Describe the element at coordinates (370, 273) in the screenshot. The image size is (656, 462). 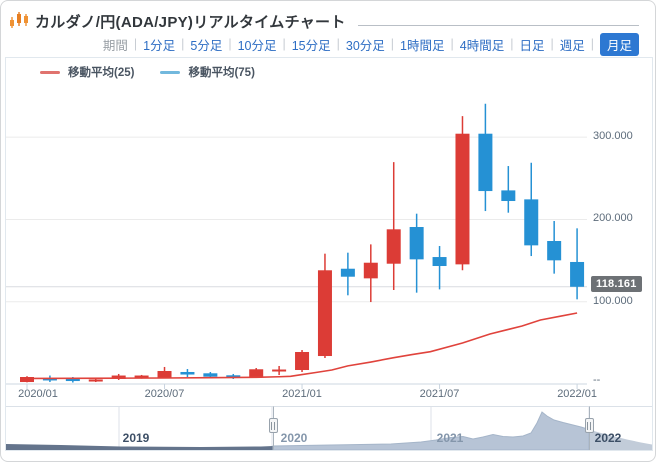
I see `candle-2021/04` at that location.